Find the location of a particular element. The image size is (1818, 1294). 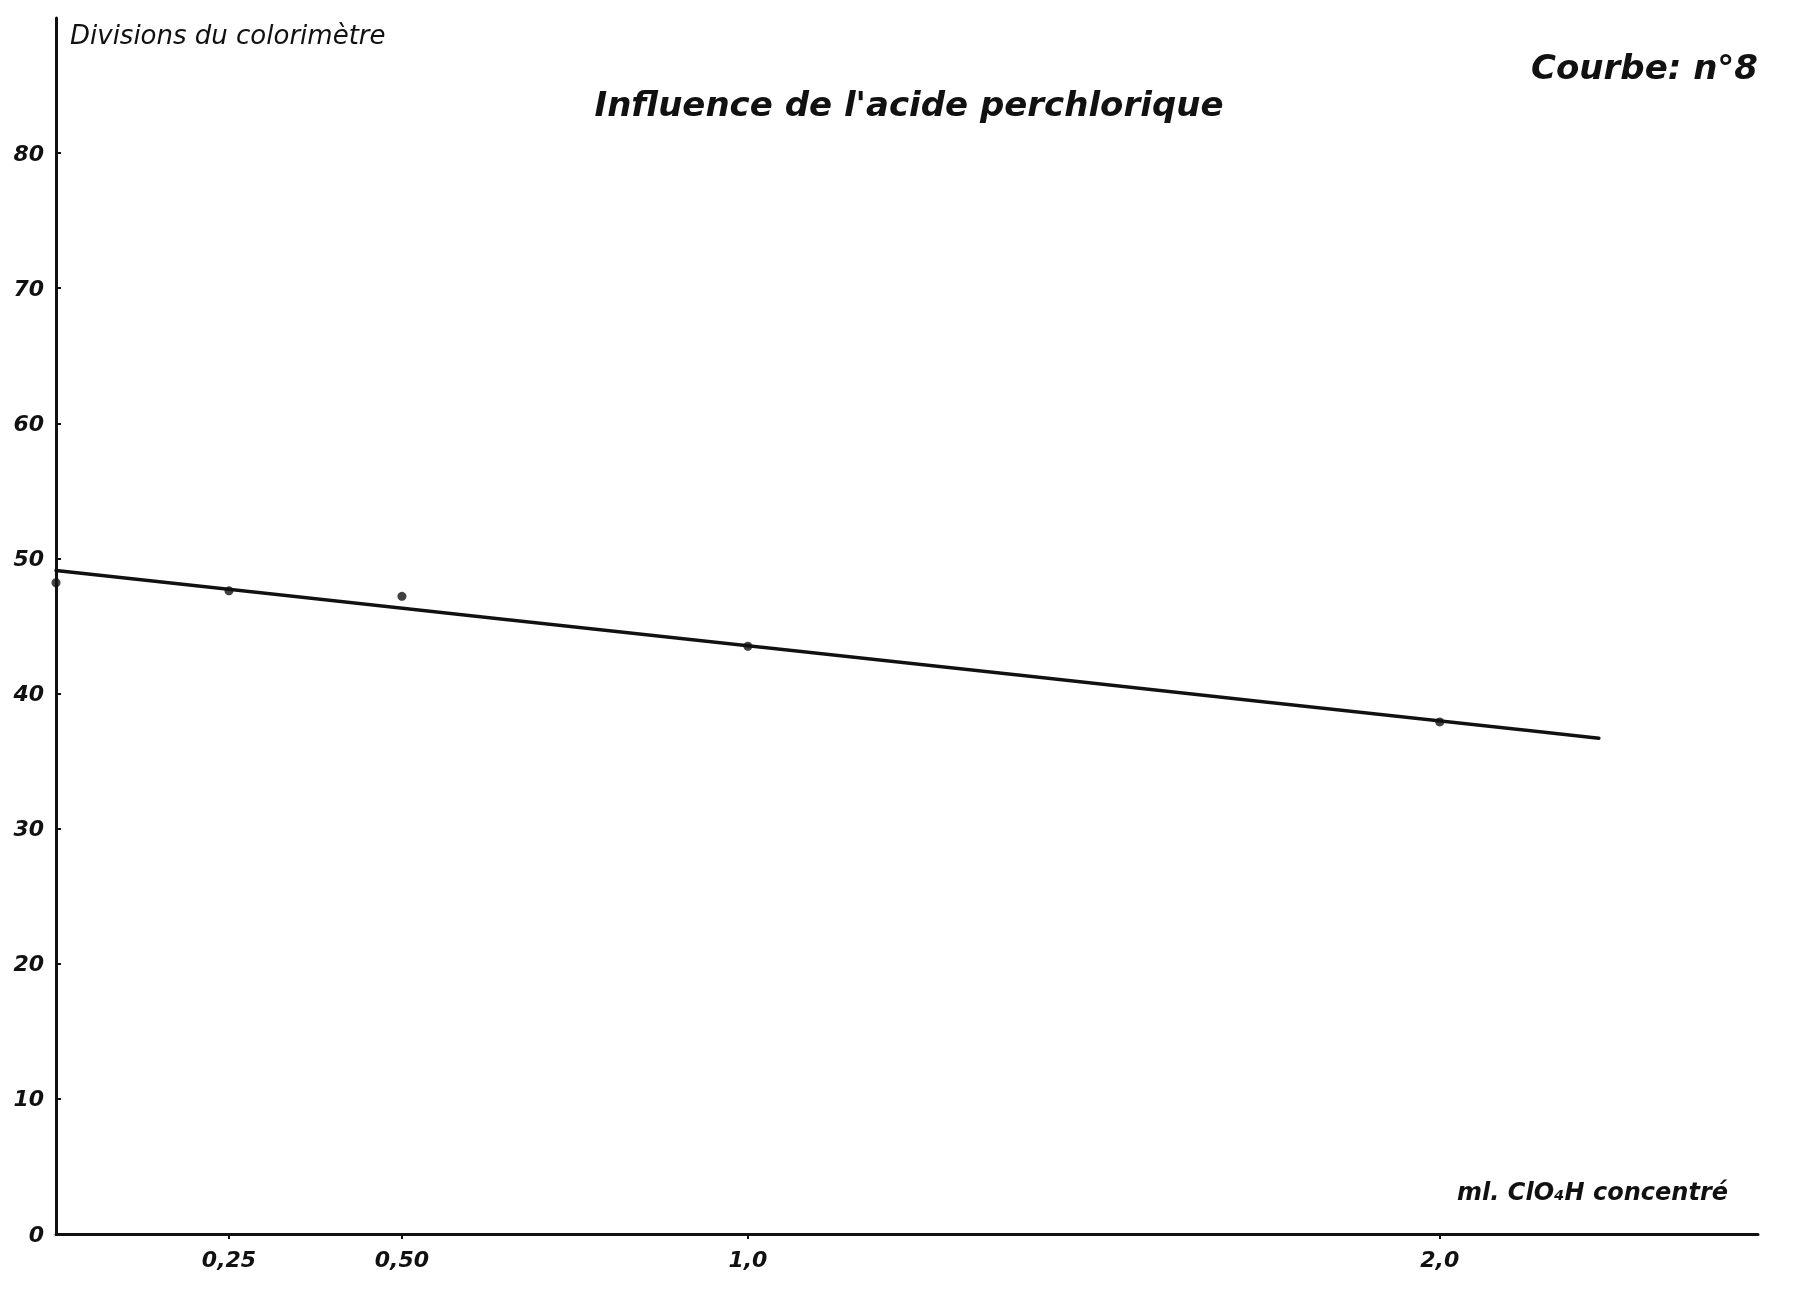

x-tick-label: 0,50 is located at coordinates (402, 1259).